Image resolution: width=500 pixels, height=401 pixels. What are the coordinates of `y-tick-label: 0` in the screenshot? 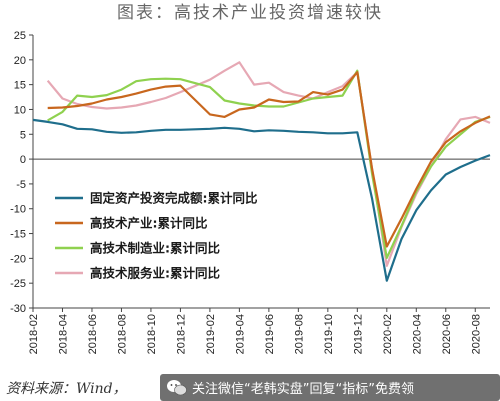 It's located at (23, 160).